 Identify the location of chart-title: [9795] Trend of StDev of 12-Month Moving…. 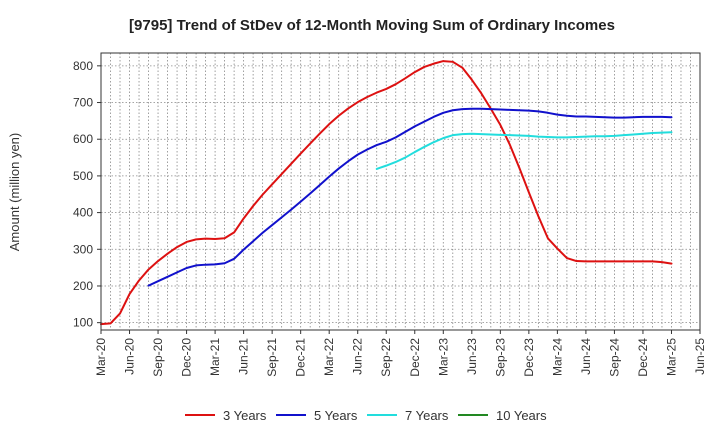
(372, 25).